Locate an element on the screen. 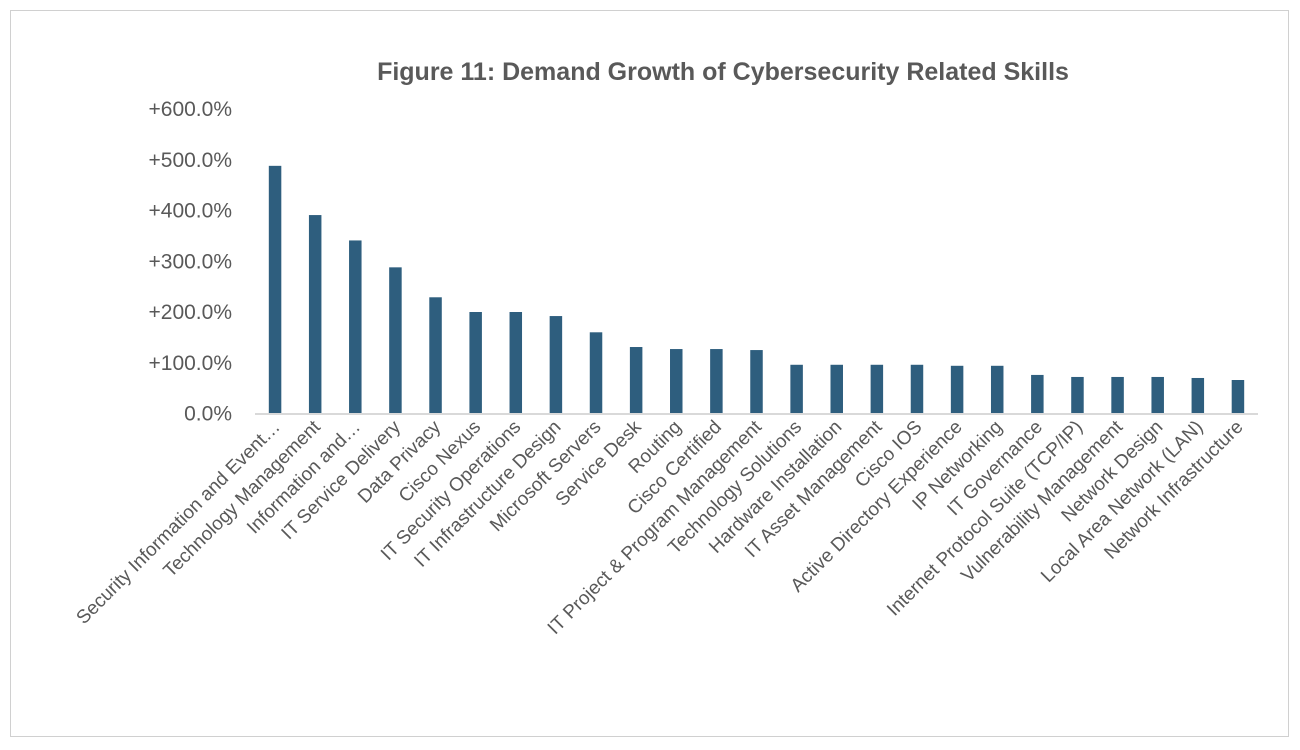 Image resolution: width=1300 pixels, height=750 pixels. y-tick-label: +400.0% is located at coordinates (191, 211).